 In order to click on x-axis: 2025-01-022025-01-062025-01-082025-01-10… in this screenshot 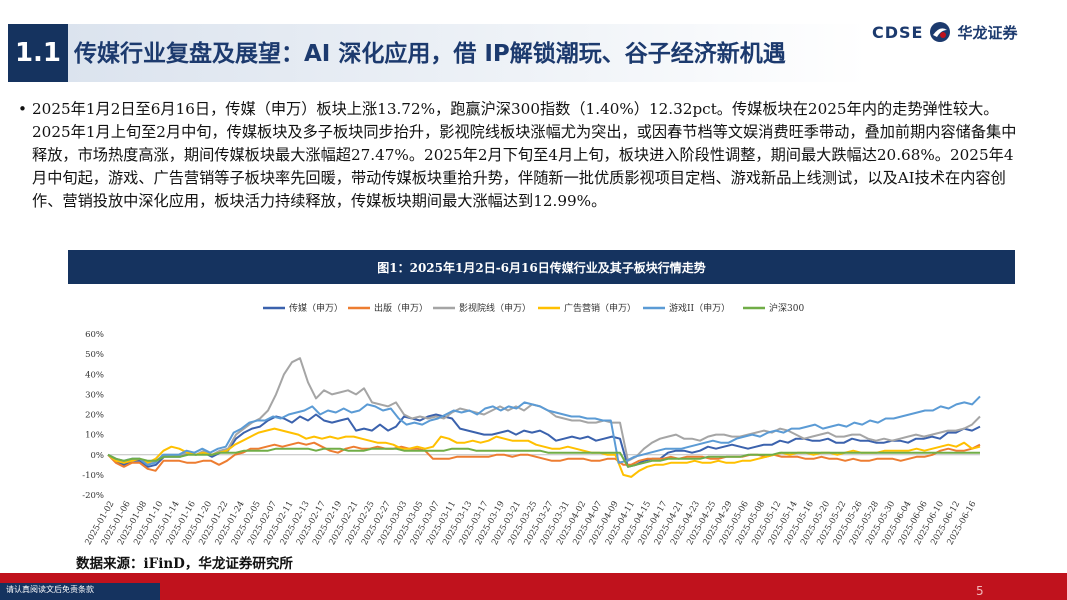, I will do `click(530, 523)`.